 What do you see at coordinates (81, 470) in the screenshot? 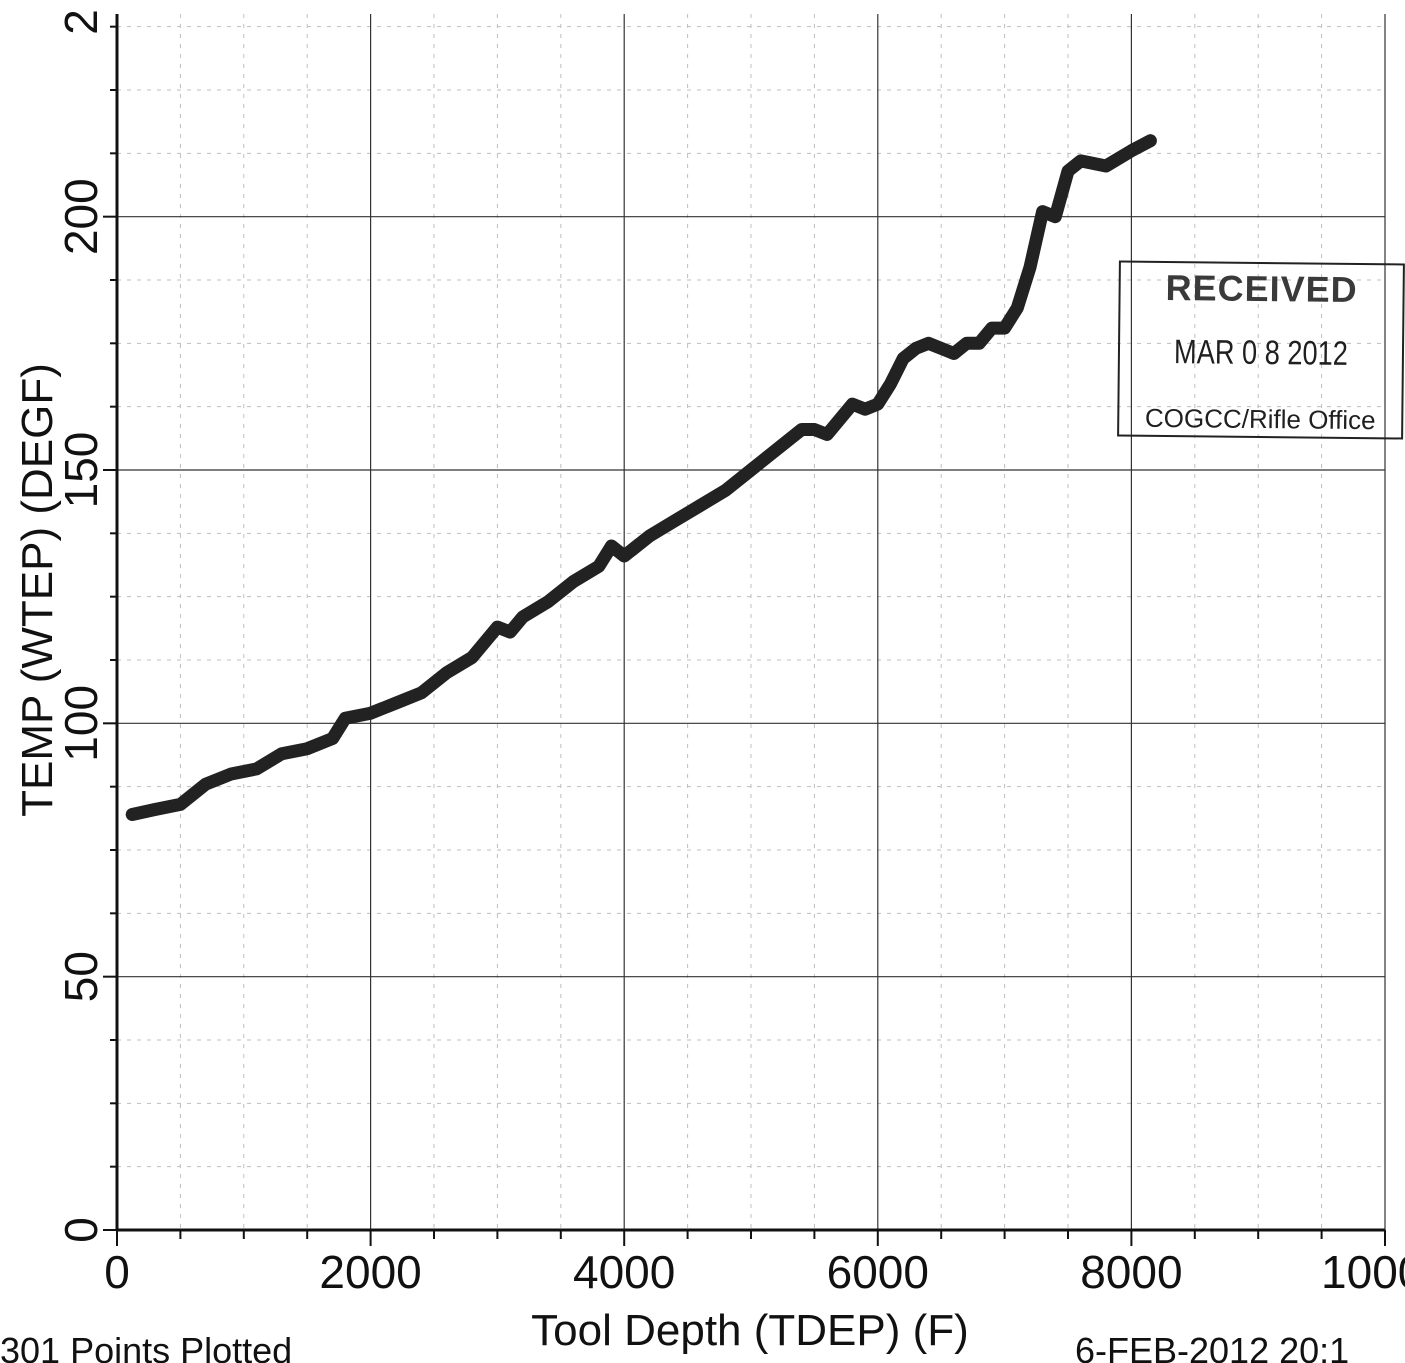
I see `y-tick-label: 150` at bounding box center [81, 470].